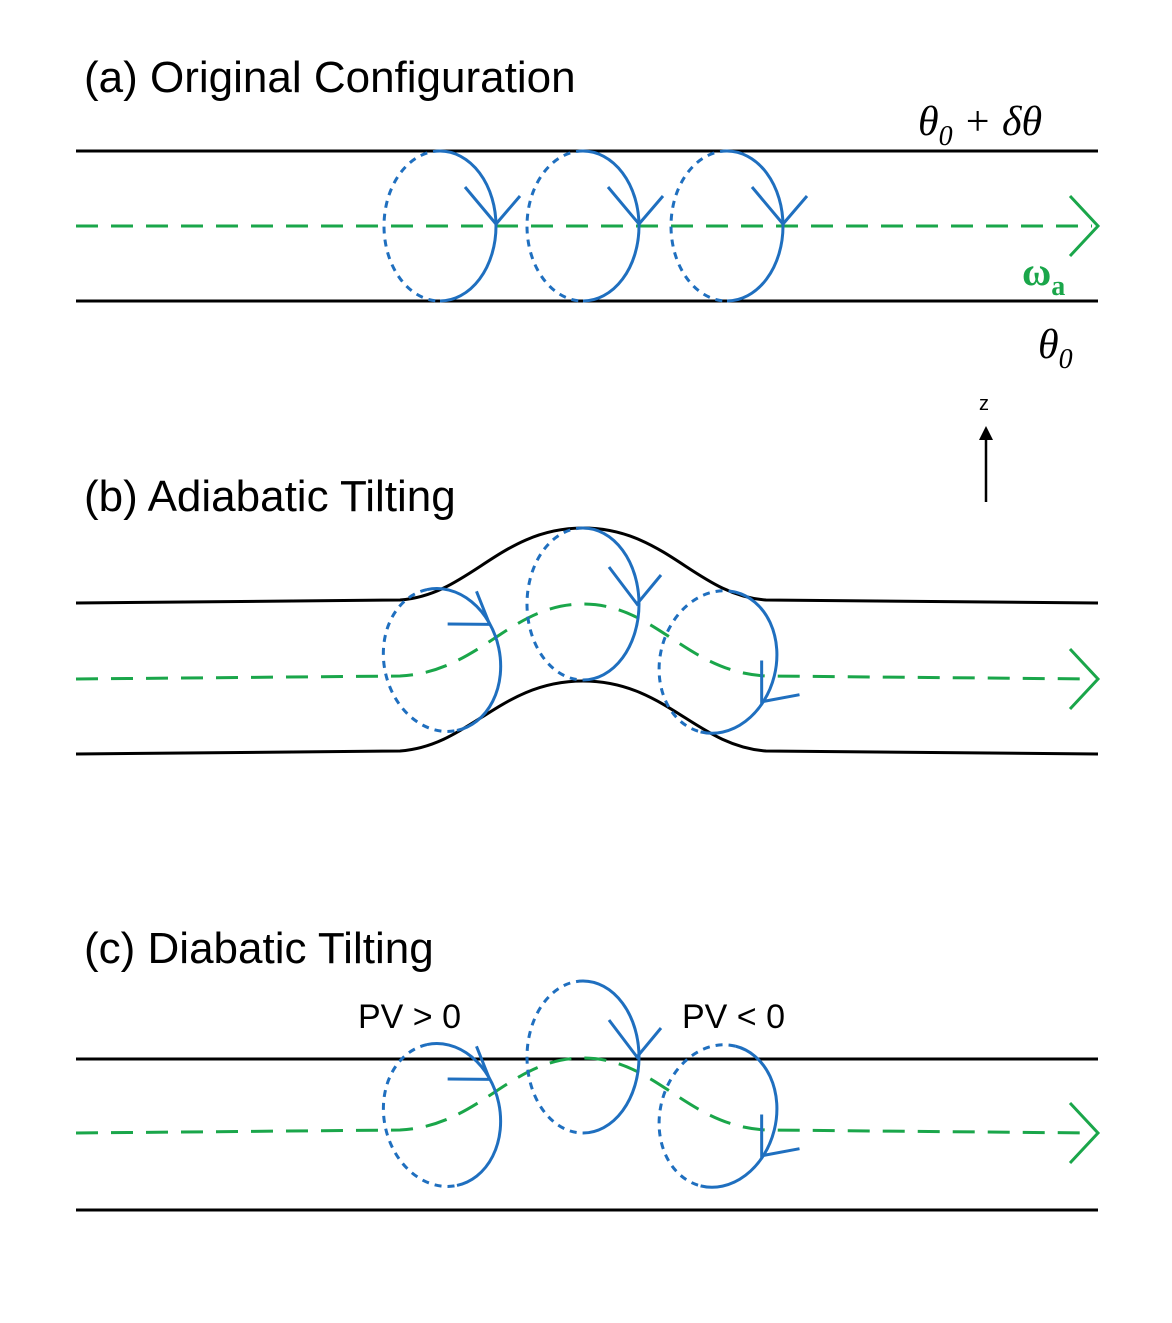 This screenshot has width=1172, height=1323. I want to click on pv-negative-label: PV < 0, so click(733, 1017).